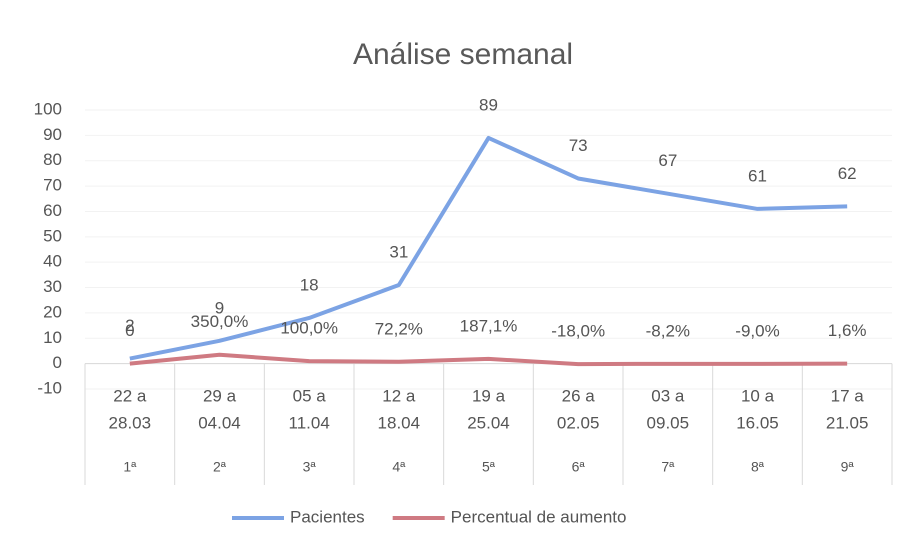 The width and height of the screenshot is (907, 550). What do you see at coordinates (757, 422) in the screenshot?
I see `x-tick-label: 16.05` at bounding box center [757, 422].